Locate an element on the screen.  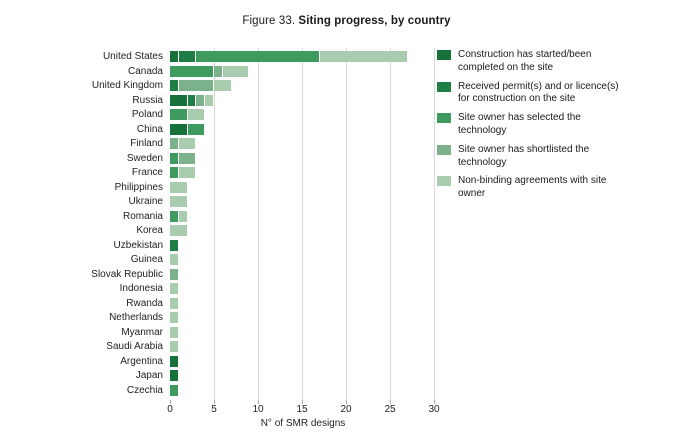
country-label: Canada is located at coordinates (145, 71).